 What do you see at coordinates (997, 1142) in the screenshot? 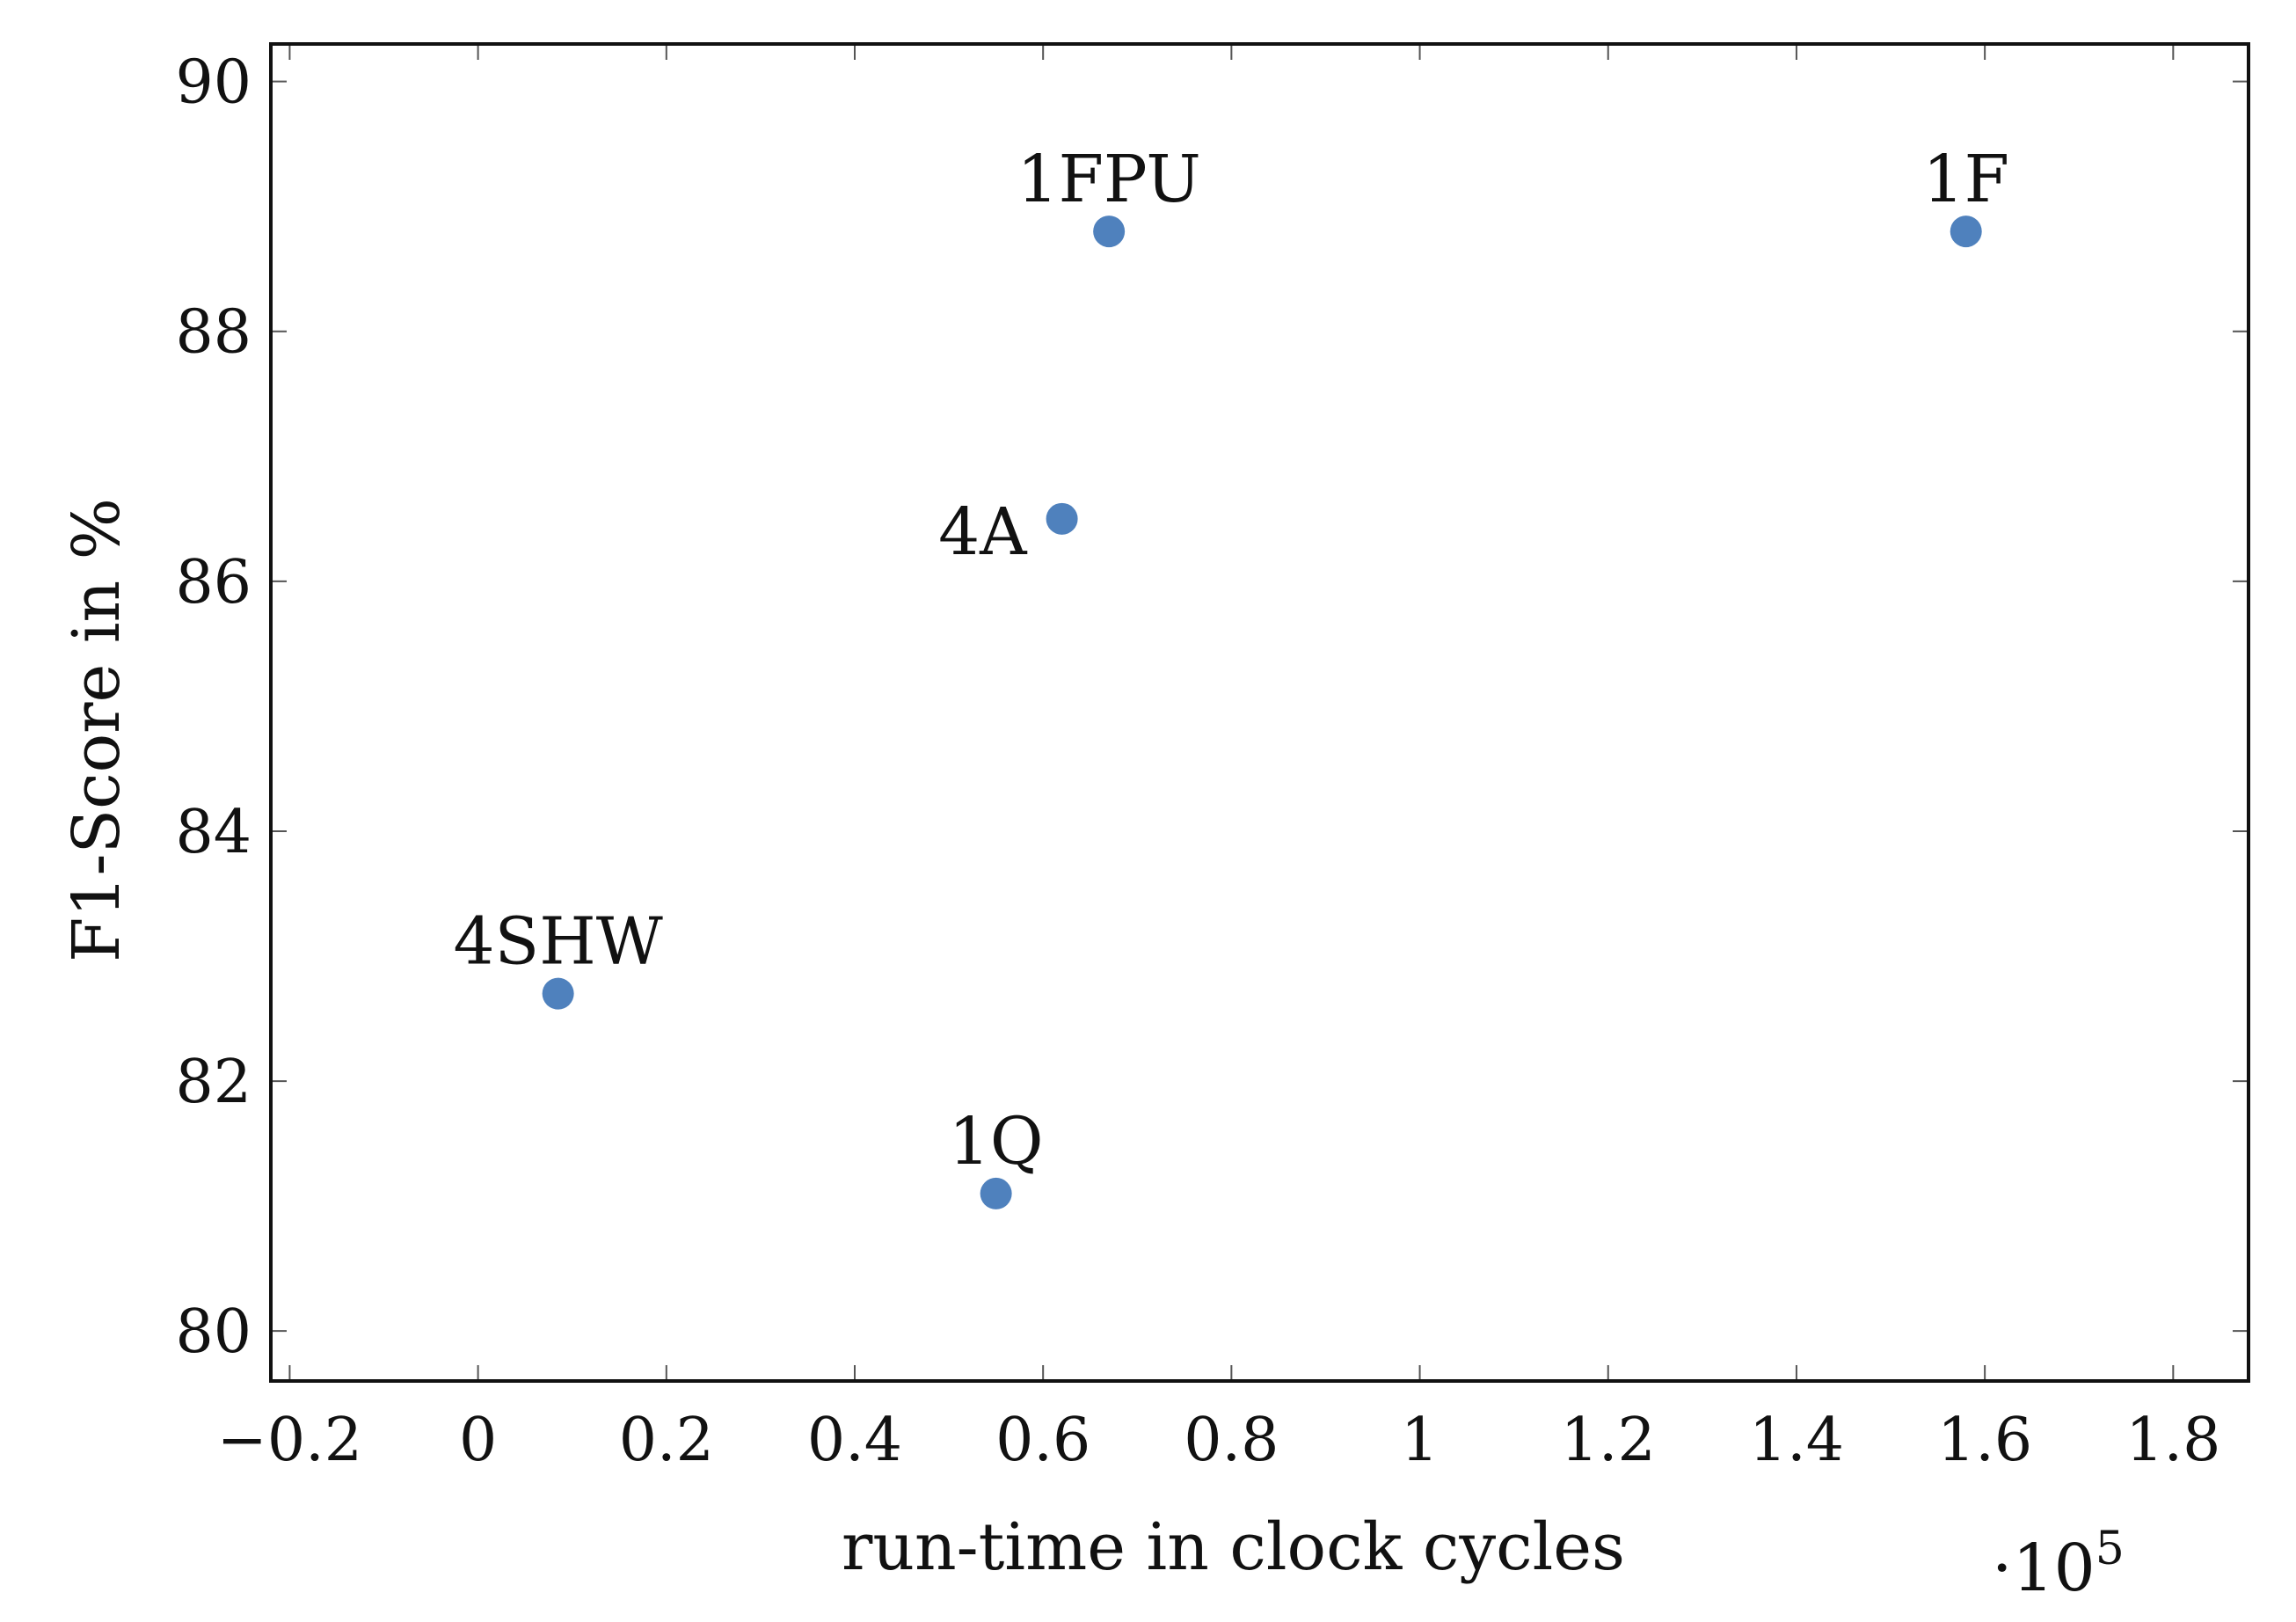
I see `point-label: 1Q` at bounding box center [997, 1142].